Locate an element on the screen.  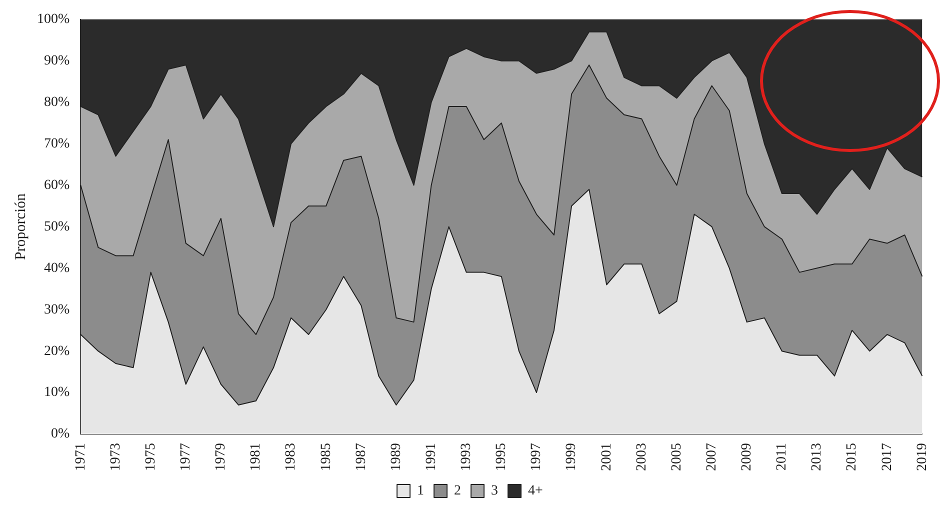
legend-label: 1 is located at coordinates (420, 491).